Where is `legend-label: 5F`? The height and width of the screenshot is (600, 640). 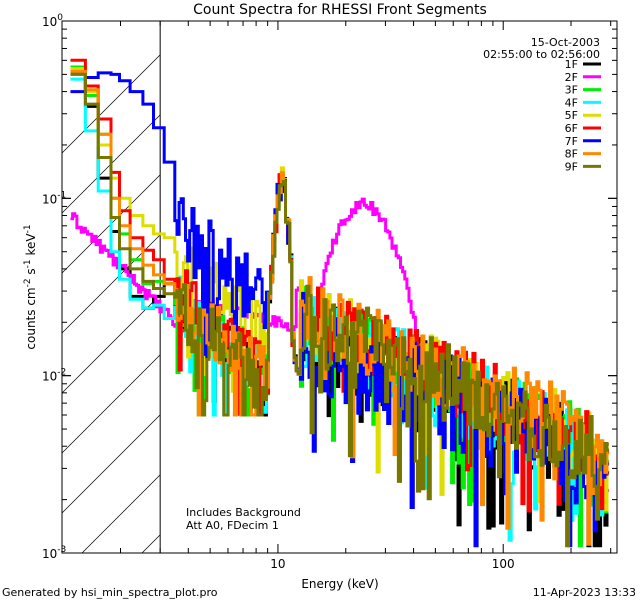 legend-label: 5F is located at coordinates (571, 115).